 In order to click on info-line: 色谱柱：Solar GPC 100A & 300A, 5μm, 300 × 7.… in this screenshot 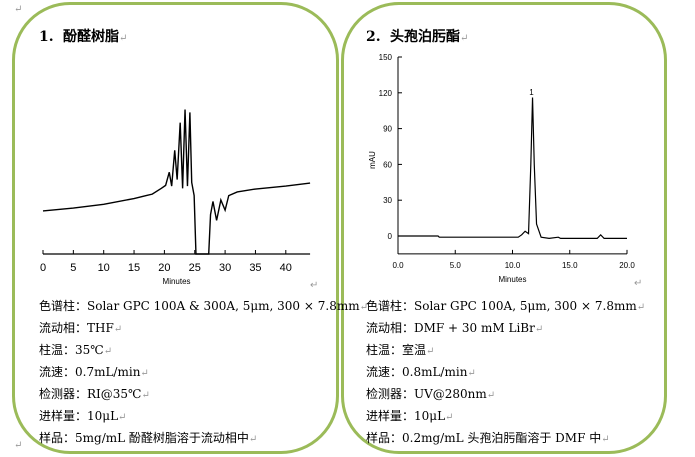, I will do `click(203, 305)`.